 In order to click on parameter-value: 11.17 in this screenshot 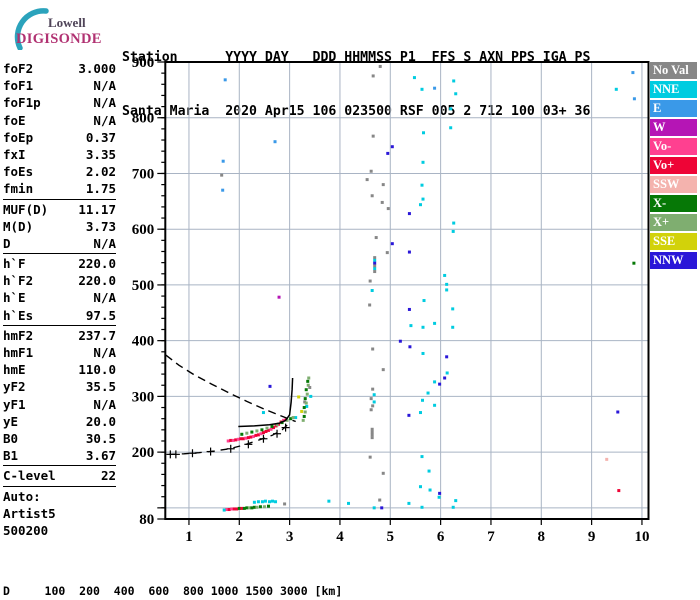, I will do `click(97, 209)`.